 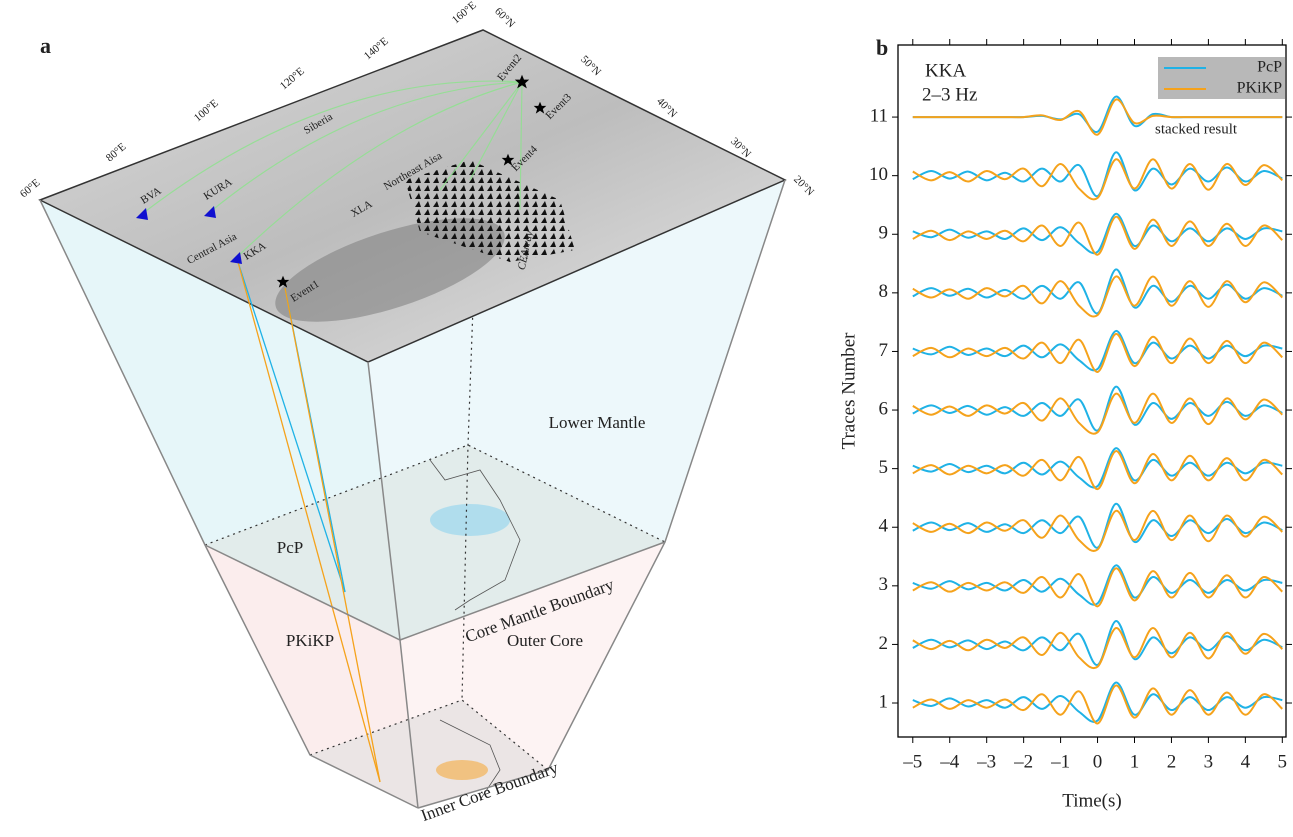 I want to click on y-tick-label: 7, so click(x=884, y=350).